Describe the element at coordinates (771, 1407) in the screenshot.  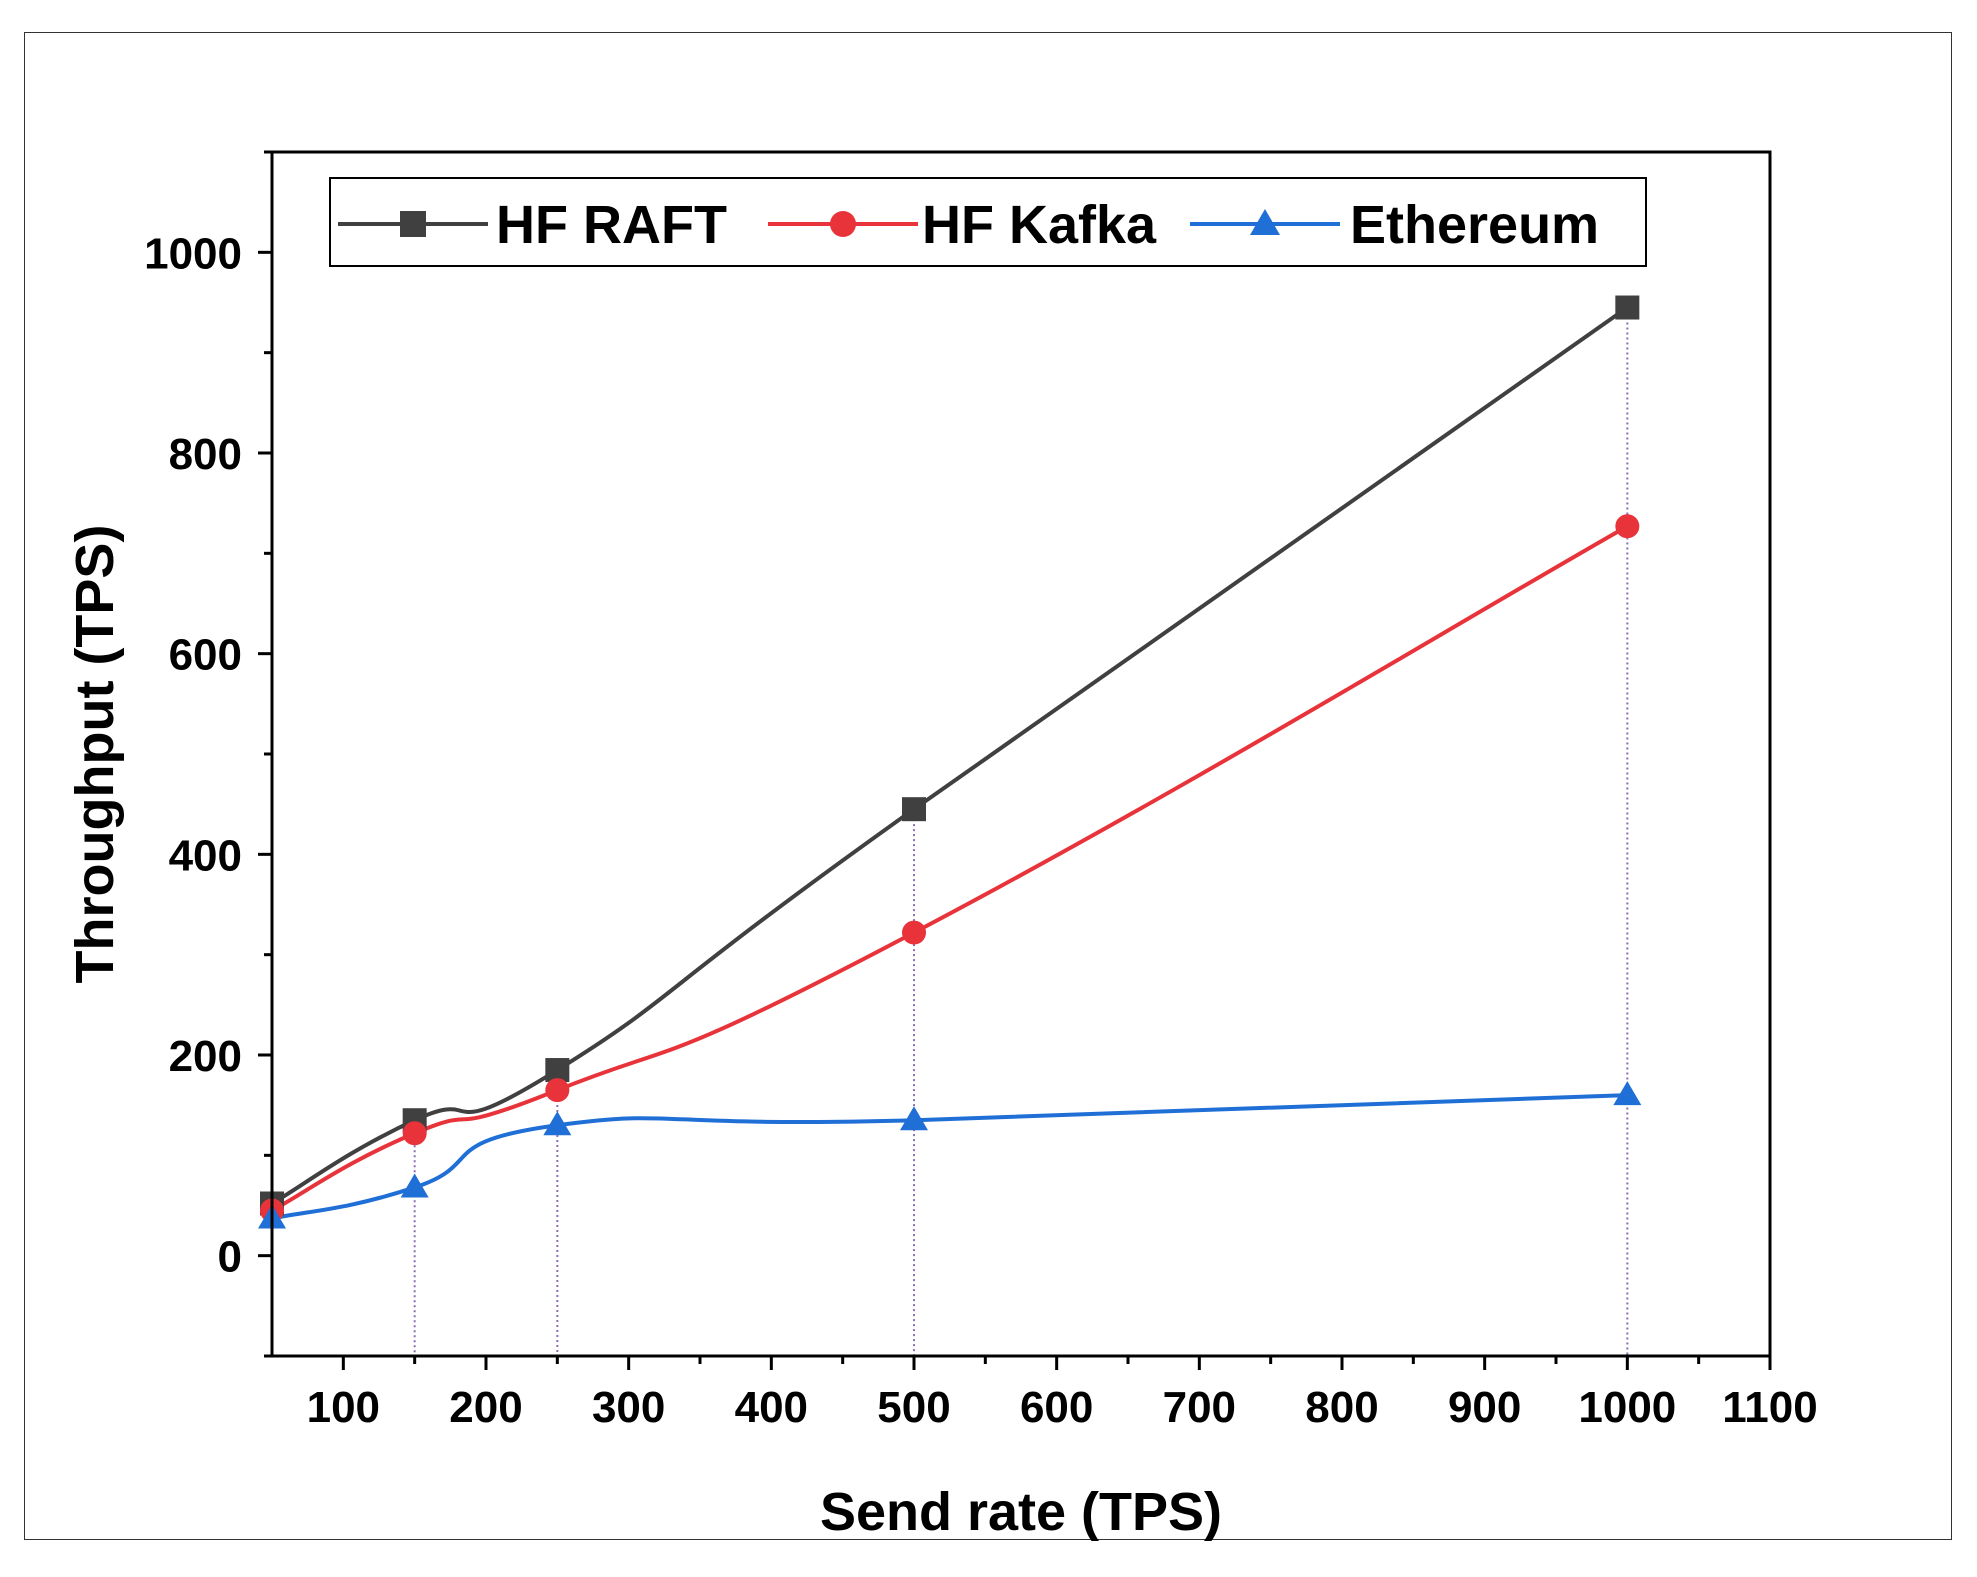
I see `x-tick-label: 400` at that location.